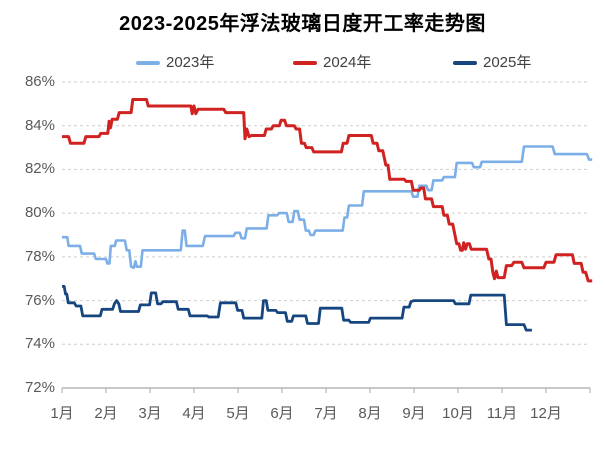 Image resolution: width=605 pixels, height=451 pixels. What do you see at coordinates (370, 413) in the screenshot?
I see `x-axis-label: 8月` at bounding box center [370, 413].